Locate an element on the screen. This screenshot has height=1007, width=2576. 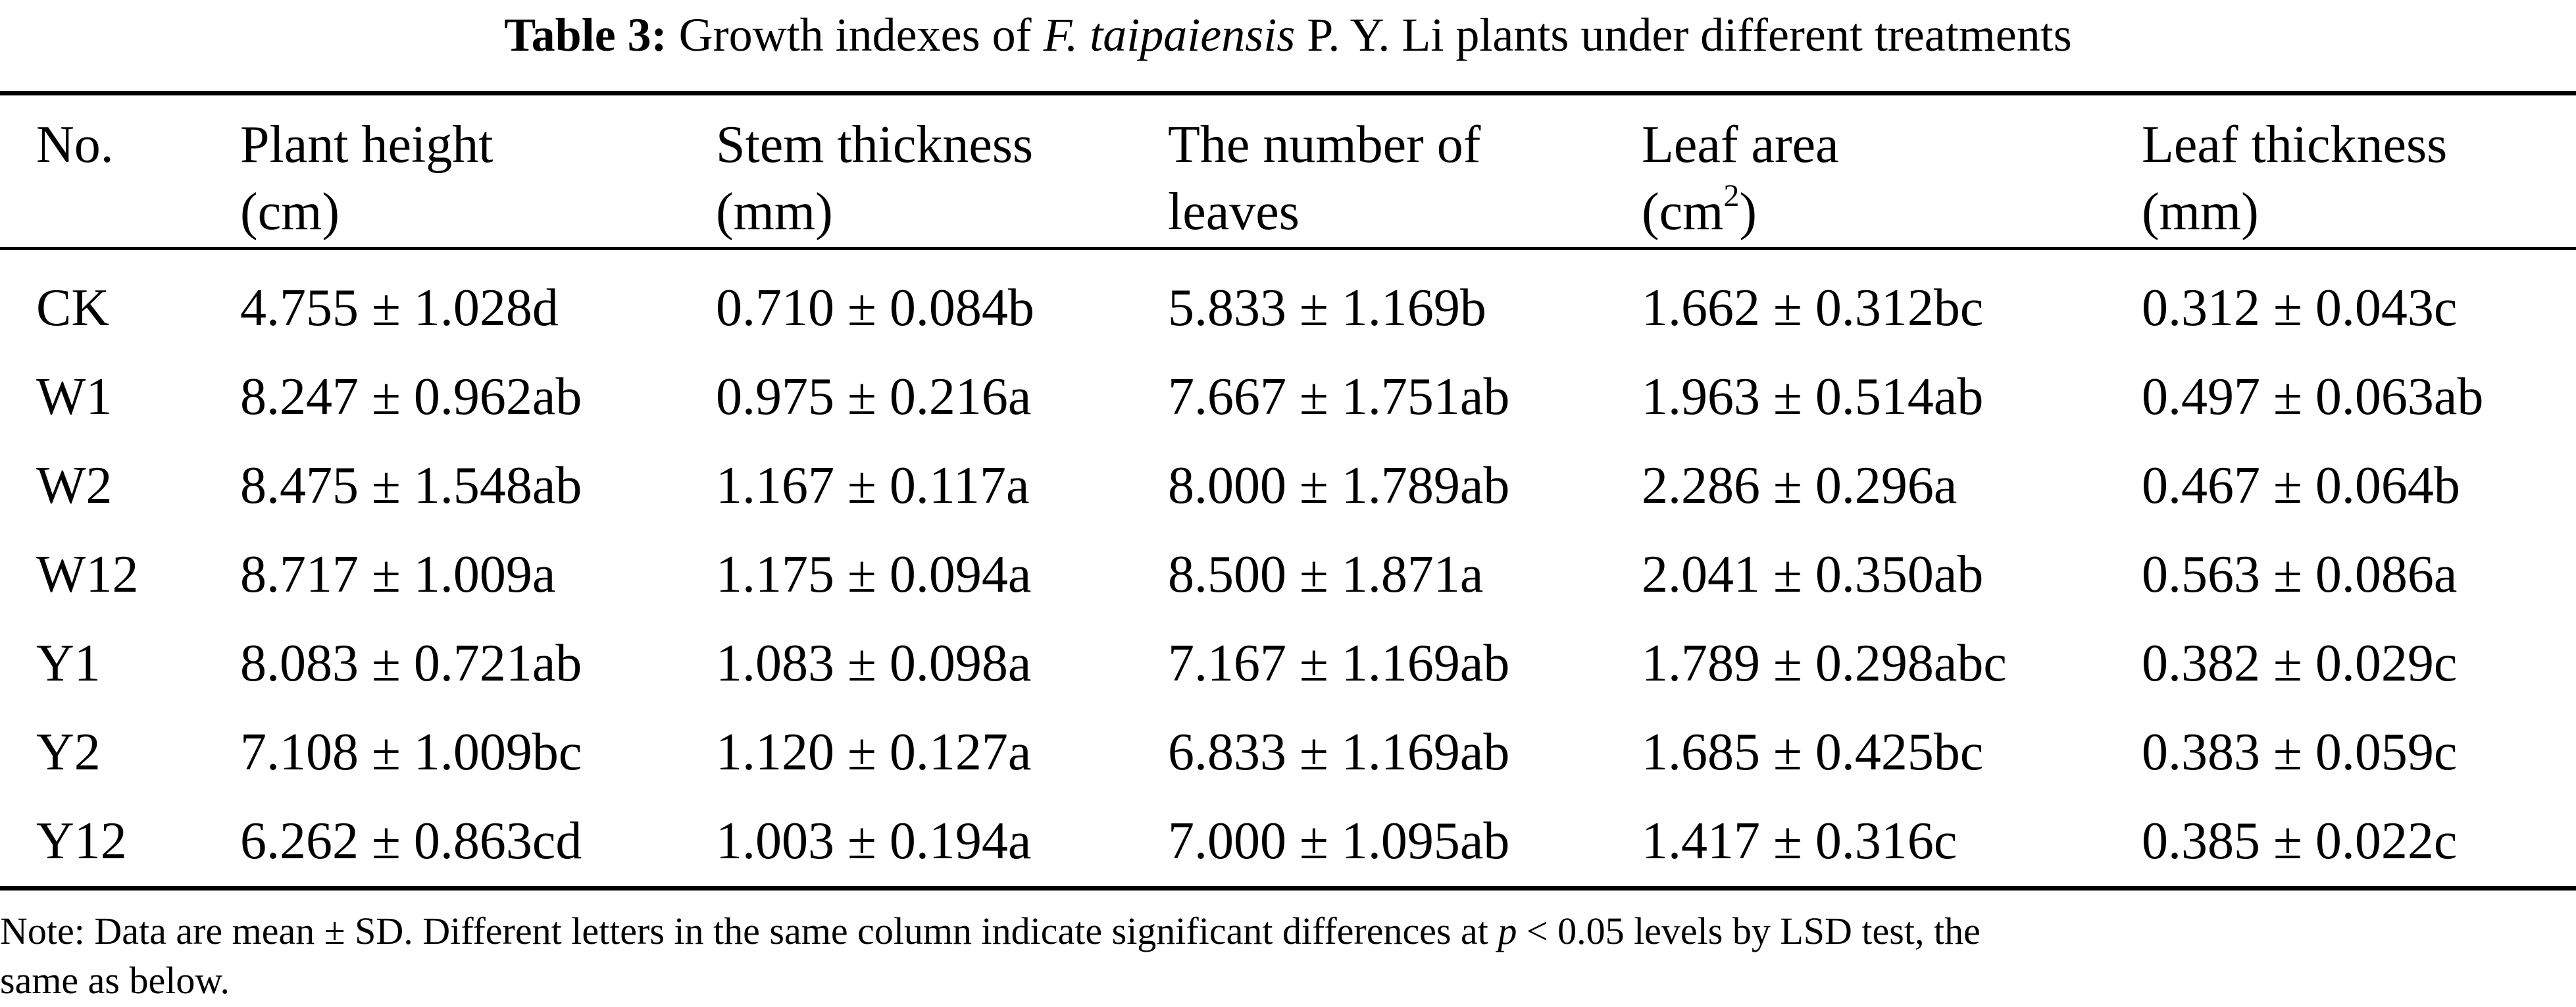
table-cell: 8.247 ± 0.962ab is located at coordinates (411, 397).